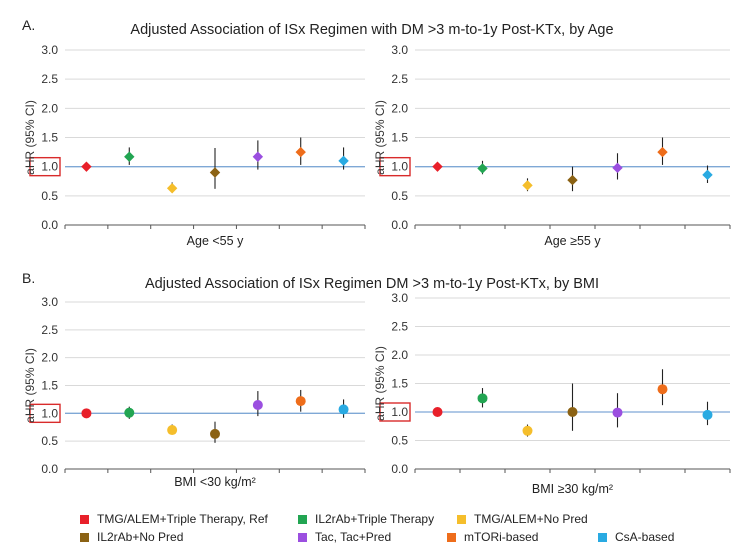 The image size is (745, 558). I want to click on legend-label-il2-triple: IL2rAb+Triple Therapy, so click(375, 519).